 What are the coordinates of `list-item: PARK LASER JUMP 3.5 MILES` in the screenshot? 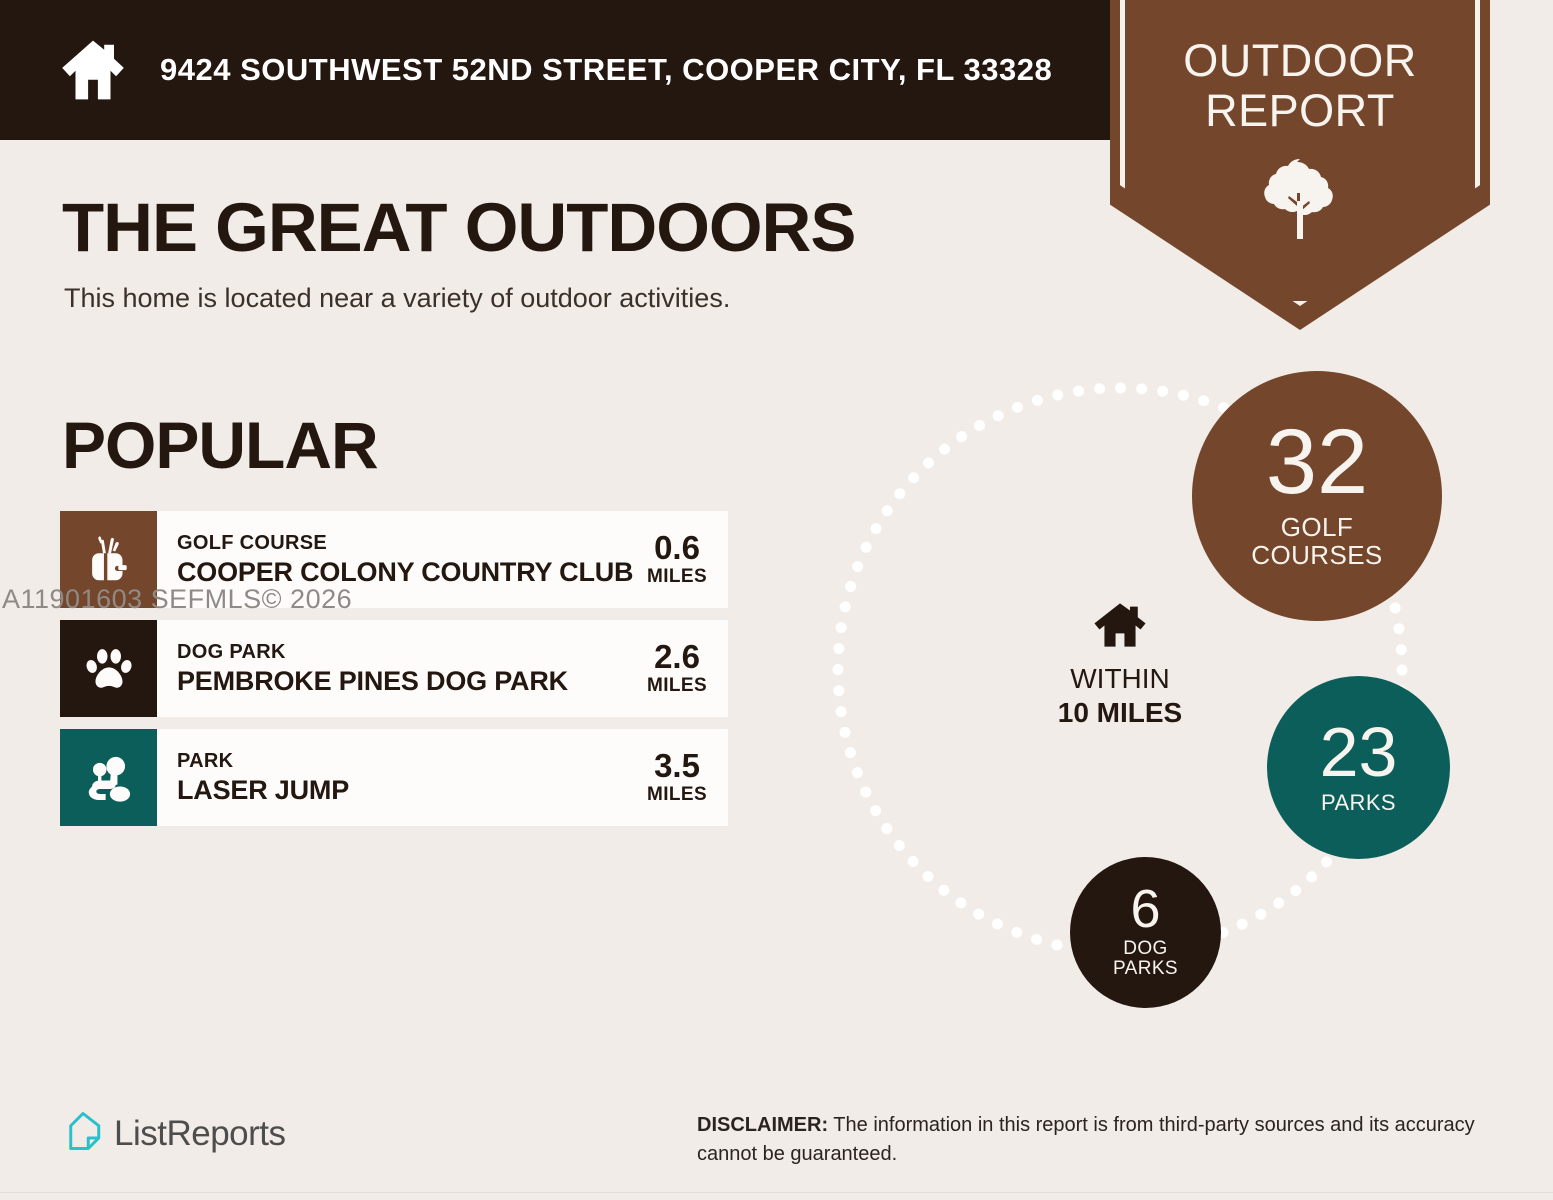 It's located at (394, 777).